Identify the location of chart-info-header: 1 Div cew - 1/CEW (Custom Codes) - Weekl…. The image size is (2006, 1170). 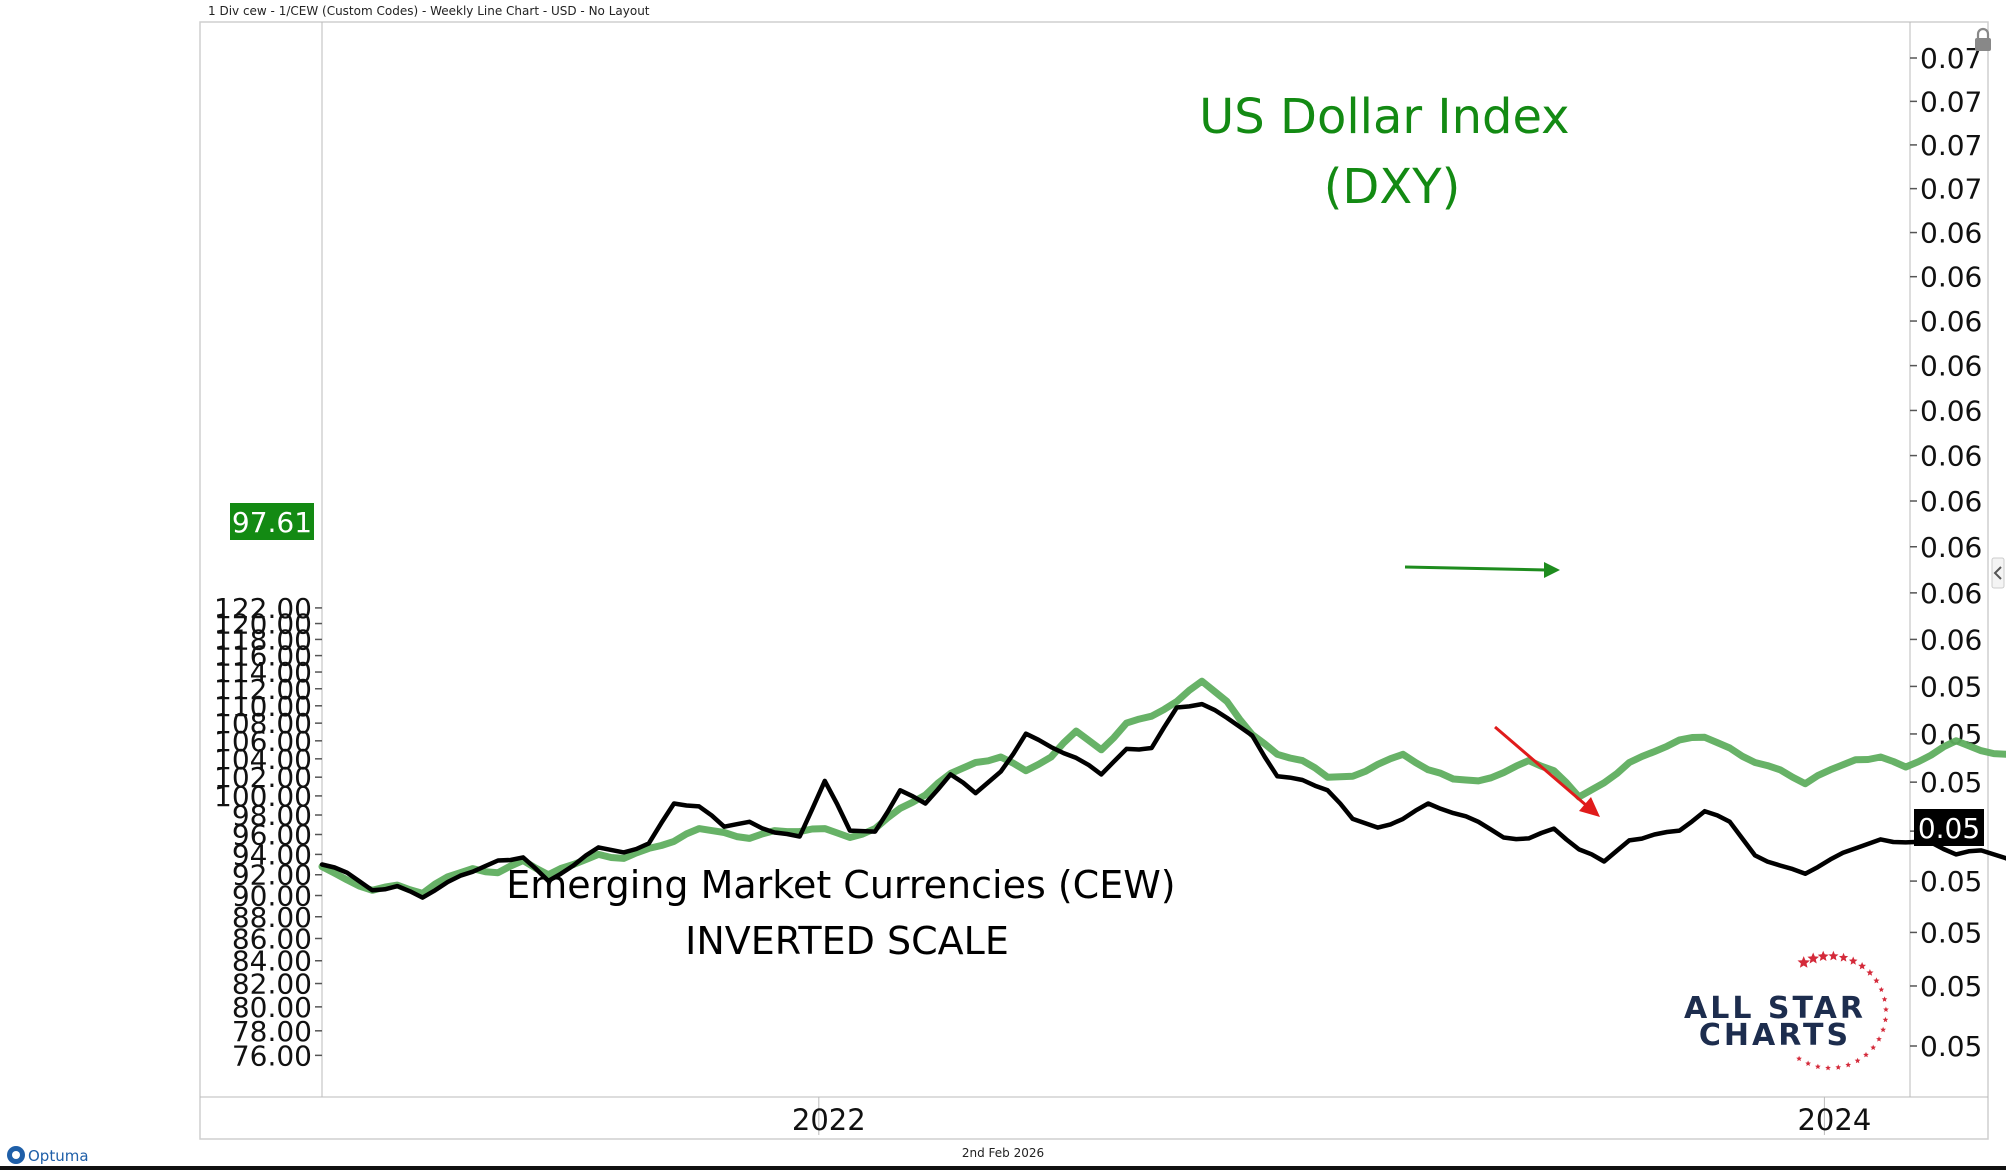
(429, 11).